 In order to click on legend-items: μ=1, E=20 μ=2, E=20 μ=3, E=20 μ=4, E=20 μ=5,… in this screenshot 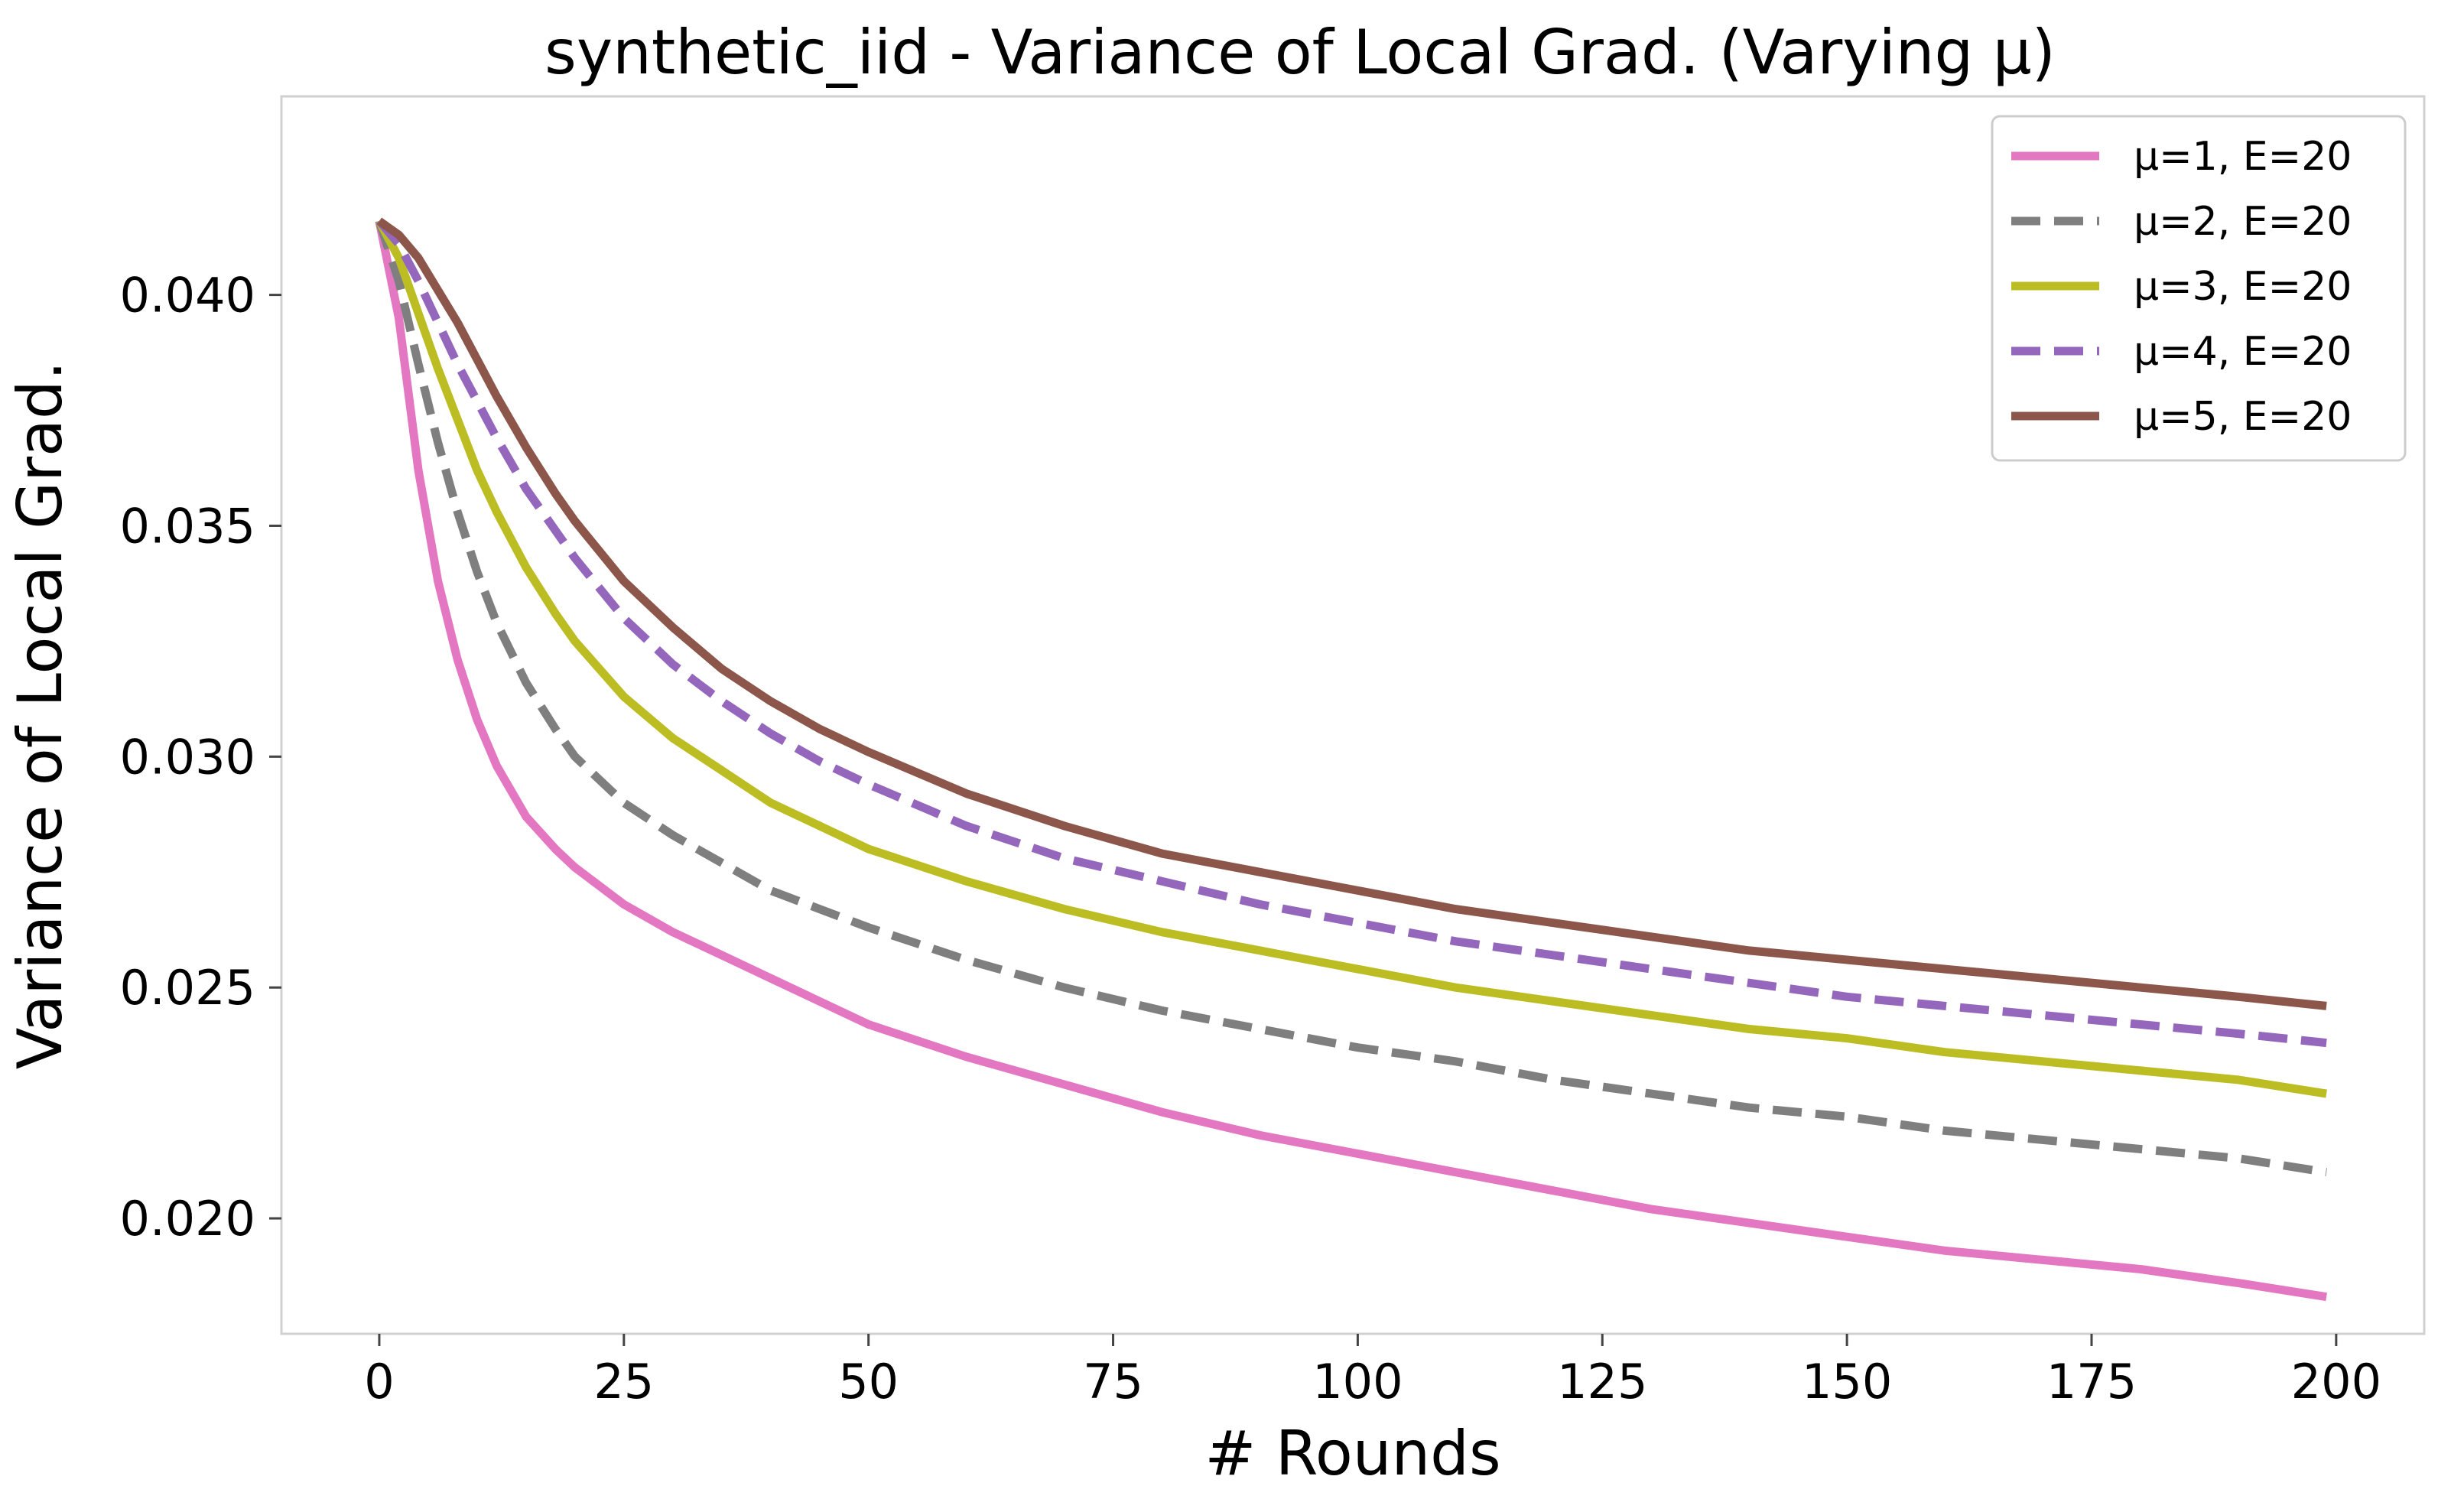, I will do `click(2181, 287)`.